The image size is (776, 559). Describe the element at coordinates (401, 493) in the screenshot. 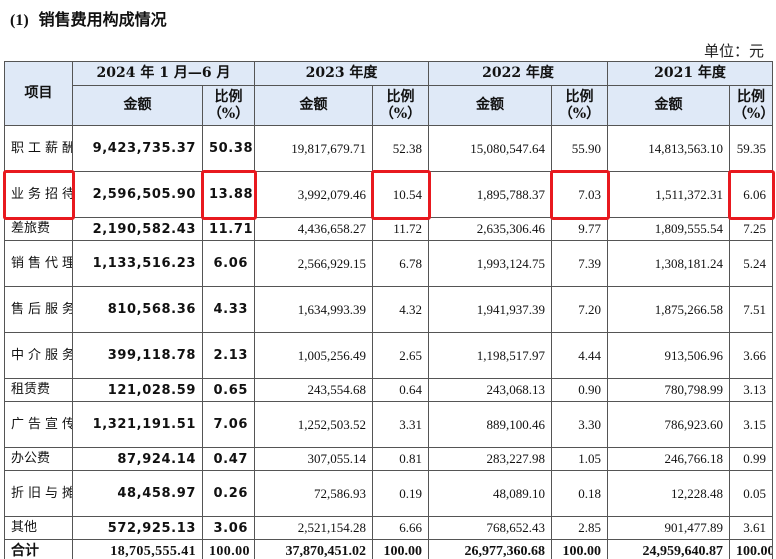

I see `cell-ratio: 0.19` at that location.